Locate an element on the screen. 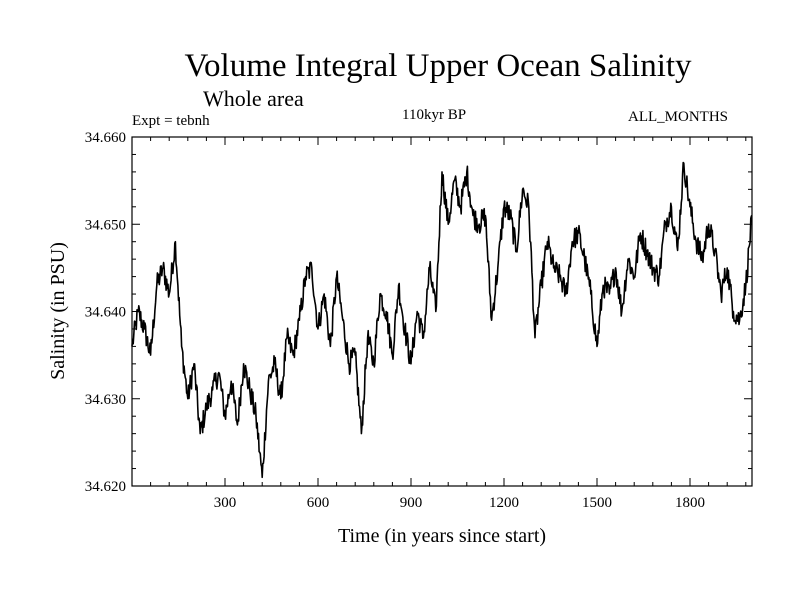 The image size is (800, 600). experiment-label: Expt = tebnh is located at coordinates (171, 121).